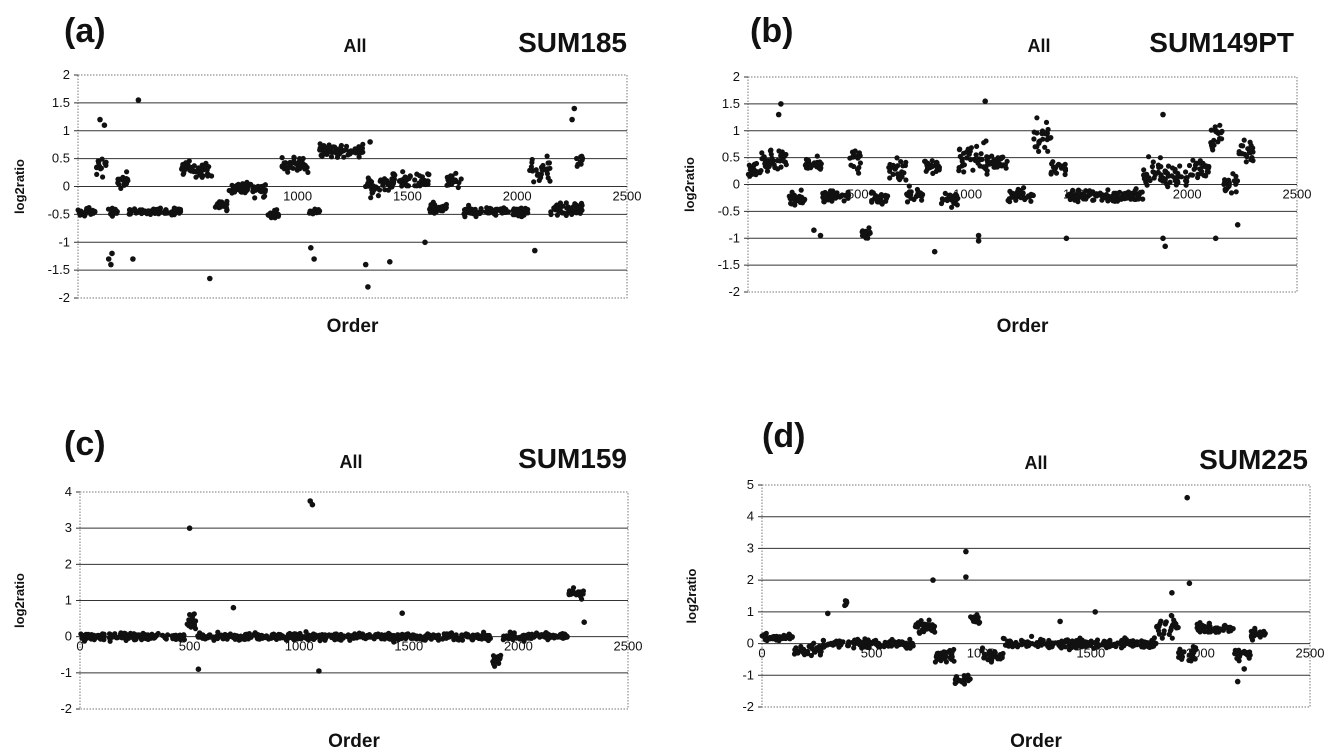 The image size is (1343, 753). I want to click on y-tick-label: -1, so click(66, 672).